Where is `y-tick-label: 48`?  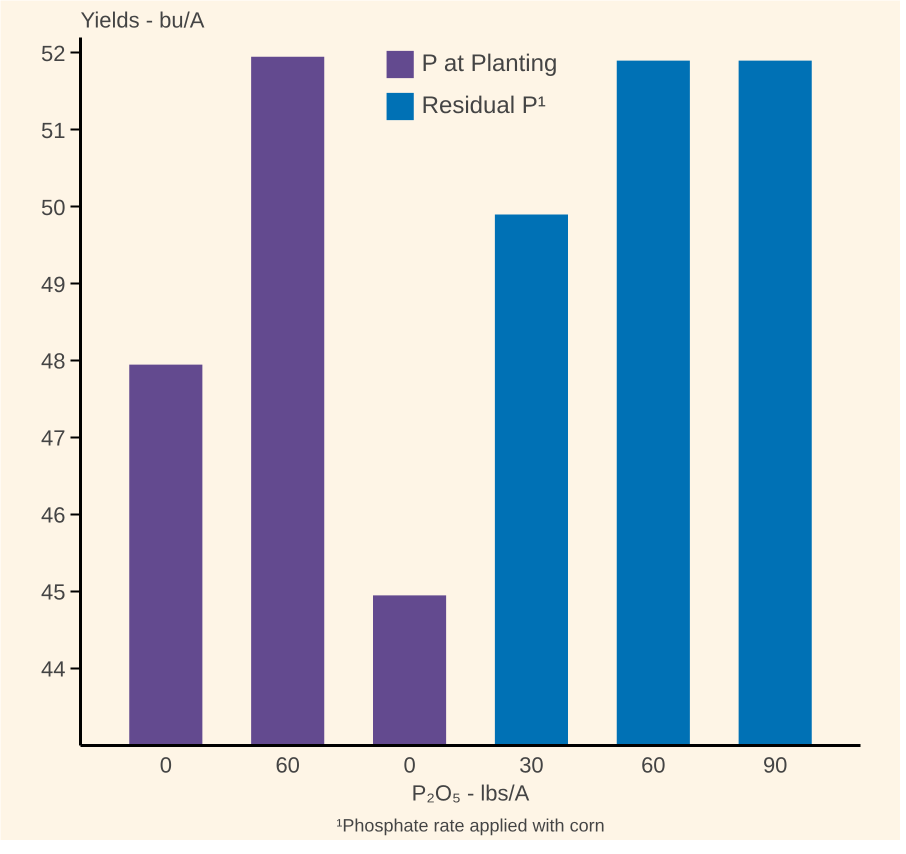 y-tick-label: 48 is located at coordinates (53, 361).